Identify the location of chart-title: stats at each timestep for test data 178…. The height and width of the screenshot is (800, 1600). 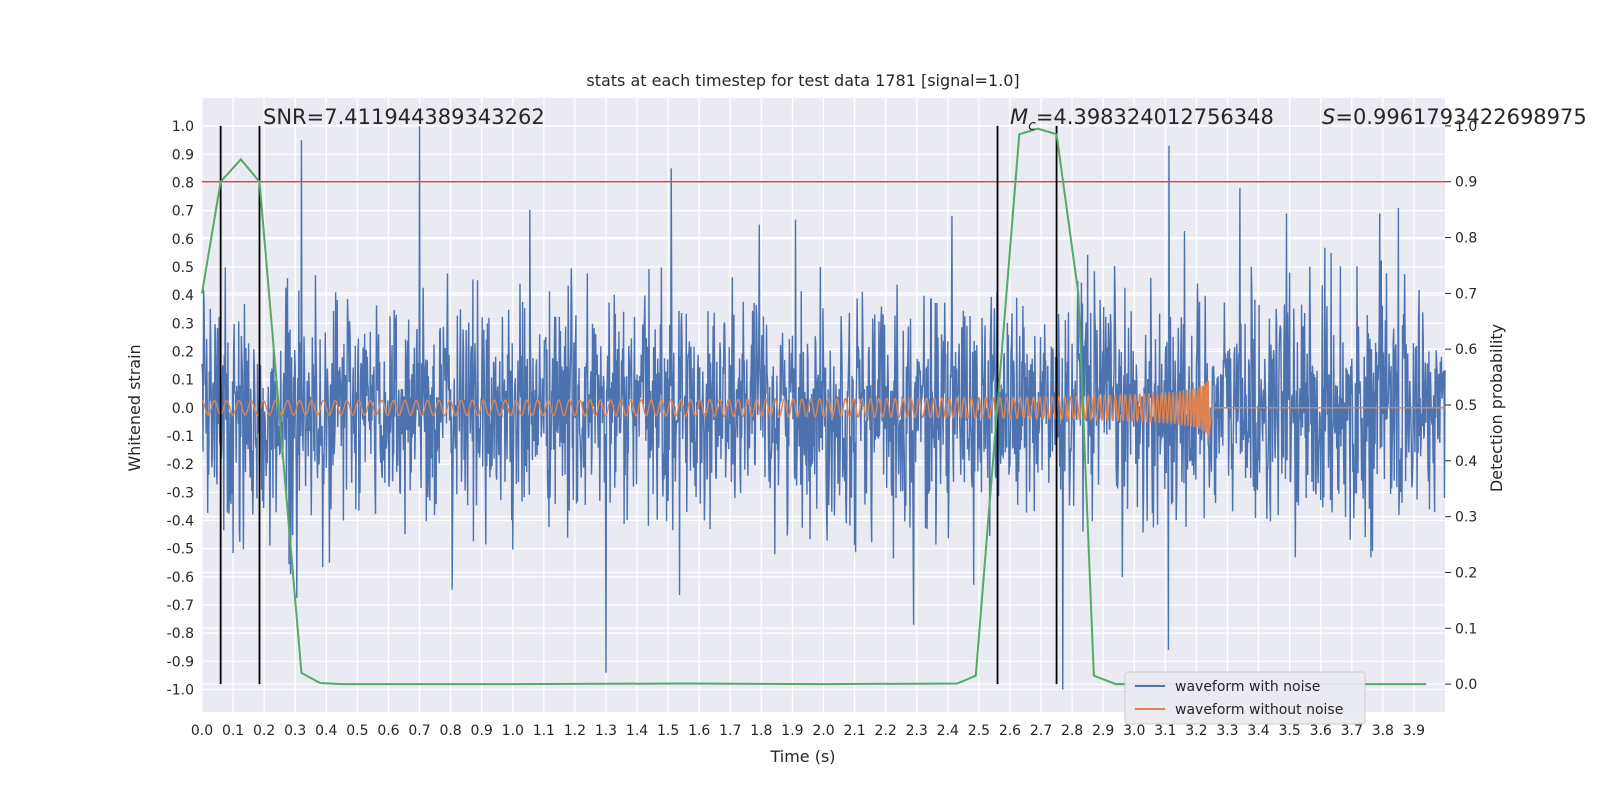
(802, 80).